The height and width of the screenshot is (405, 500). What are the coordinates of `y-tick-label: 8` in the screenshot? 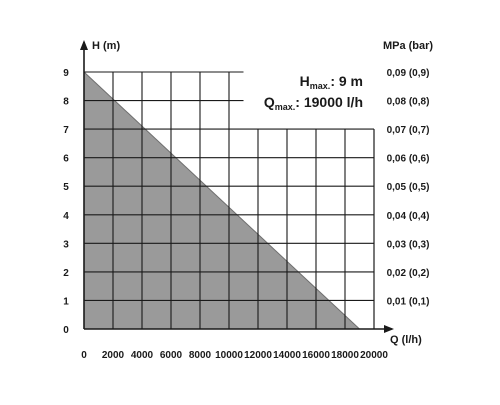 It's located at (66, 102).